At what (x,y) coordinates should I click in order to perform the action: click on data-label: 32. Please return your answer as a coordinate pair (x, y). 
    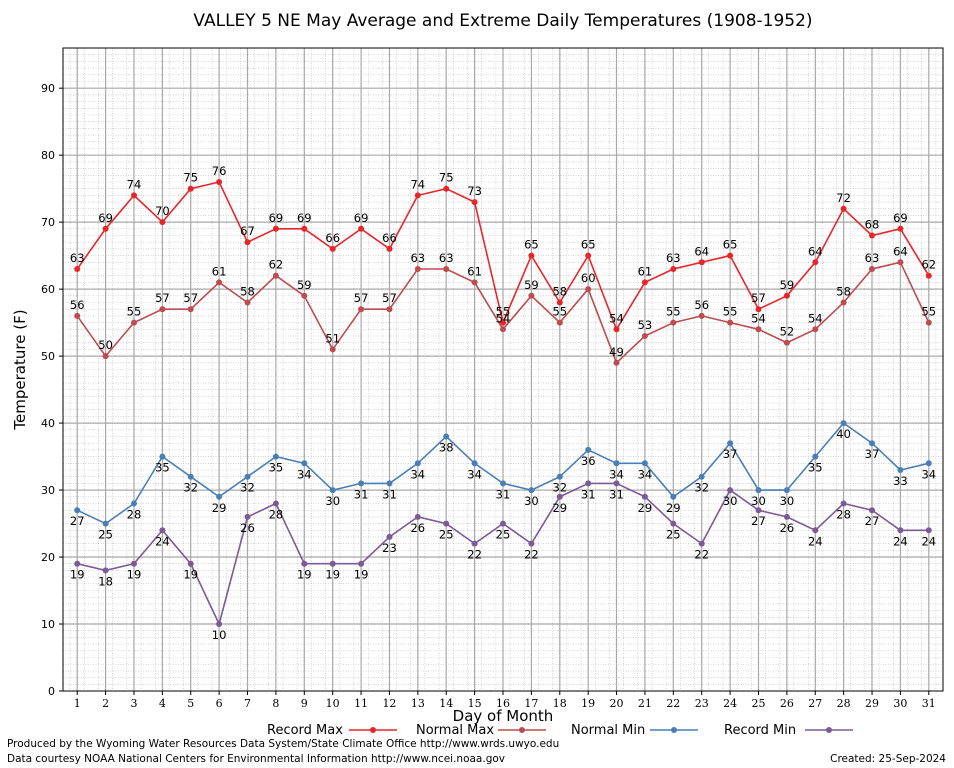
    Looking at the image, I should click on (559, 488).